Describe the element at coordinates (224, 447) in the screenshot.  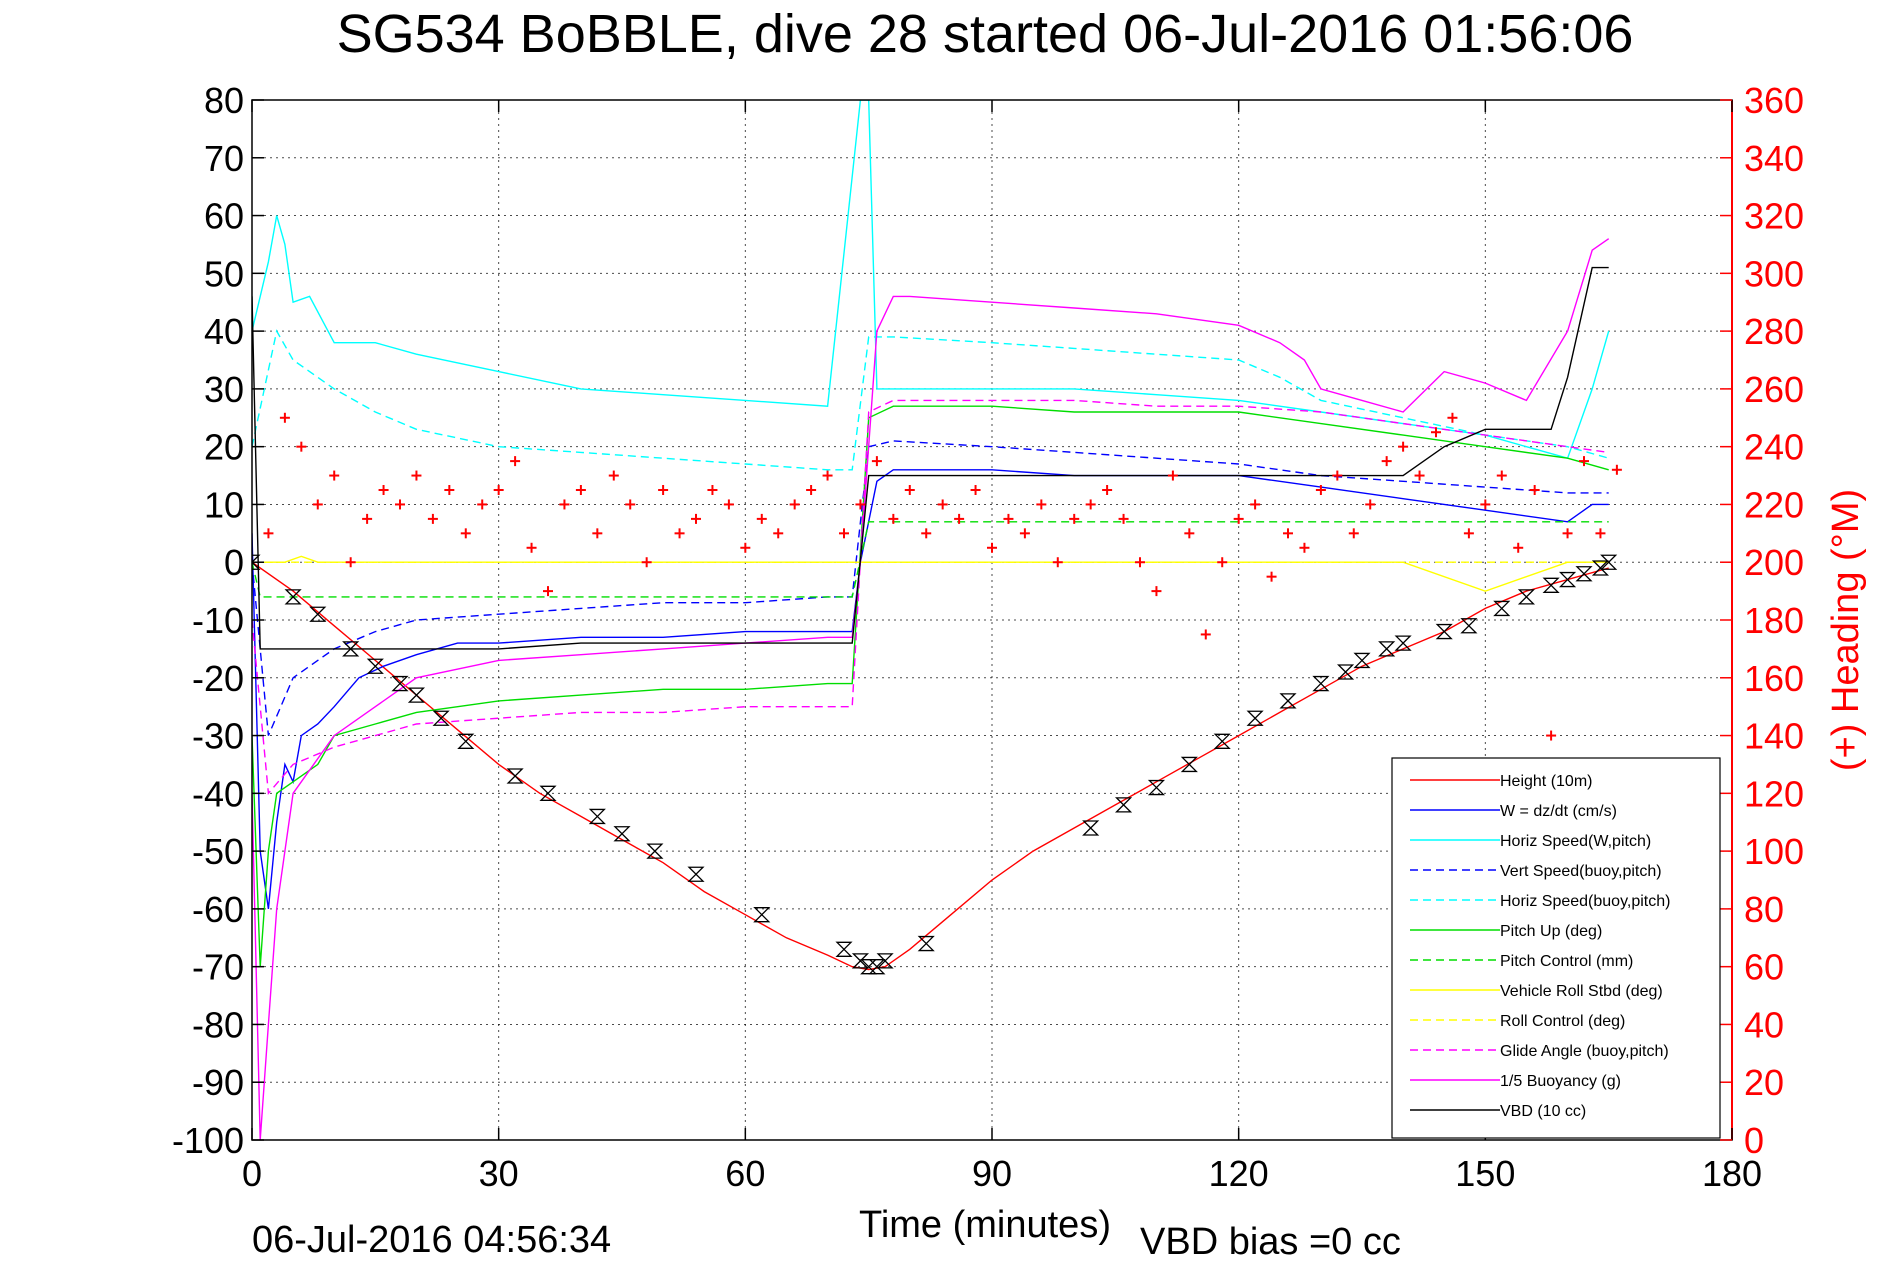
I see `y-tick-label: 20` at that location.